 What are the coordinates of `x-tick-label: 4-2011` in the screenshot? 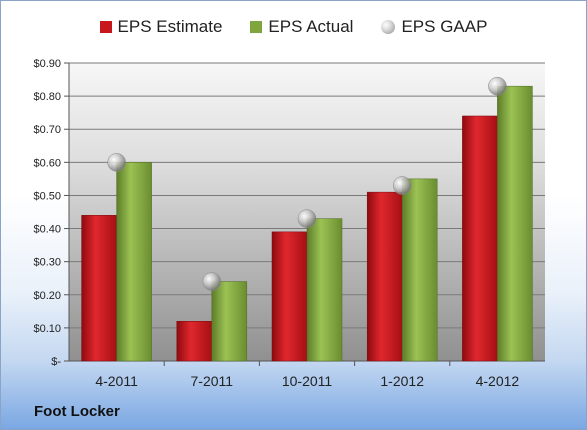 It's located at (116, 381).